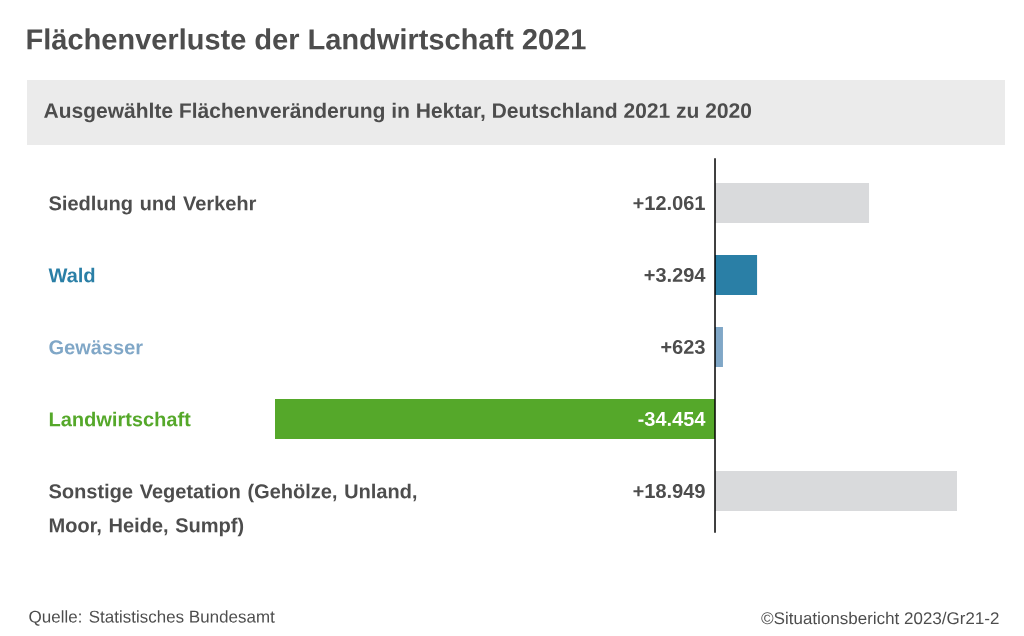  I want to click on data-label: -34.454, so click(672, 419).